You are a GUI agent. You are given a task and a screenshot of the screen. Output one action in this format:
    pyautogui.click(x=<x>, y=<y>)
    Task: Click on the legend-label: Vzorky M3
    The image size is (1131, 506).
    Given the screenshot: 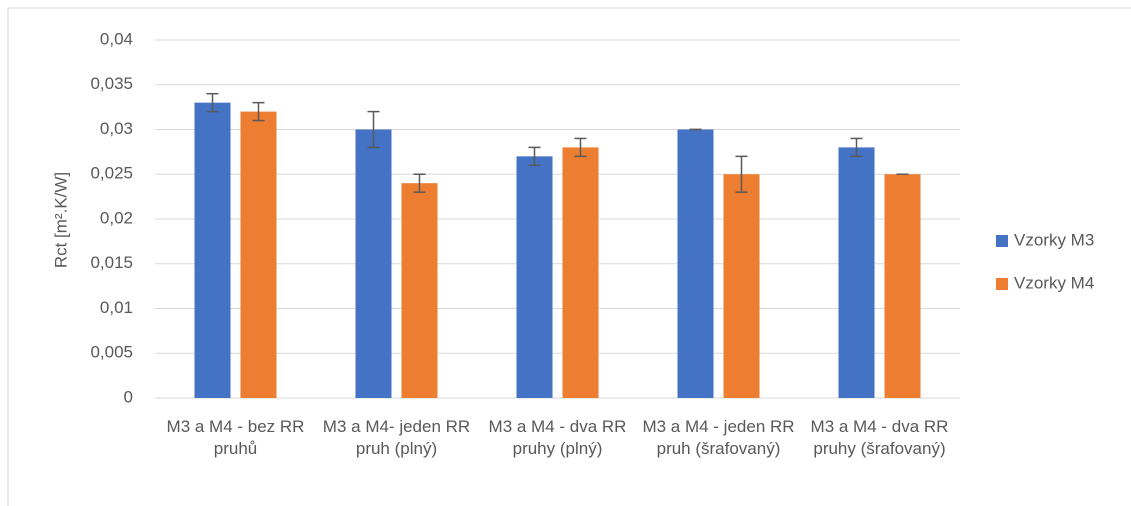 What is the action you would take?
    pyautogui.click(x=1054, y=239)
    